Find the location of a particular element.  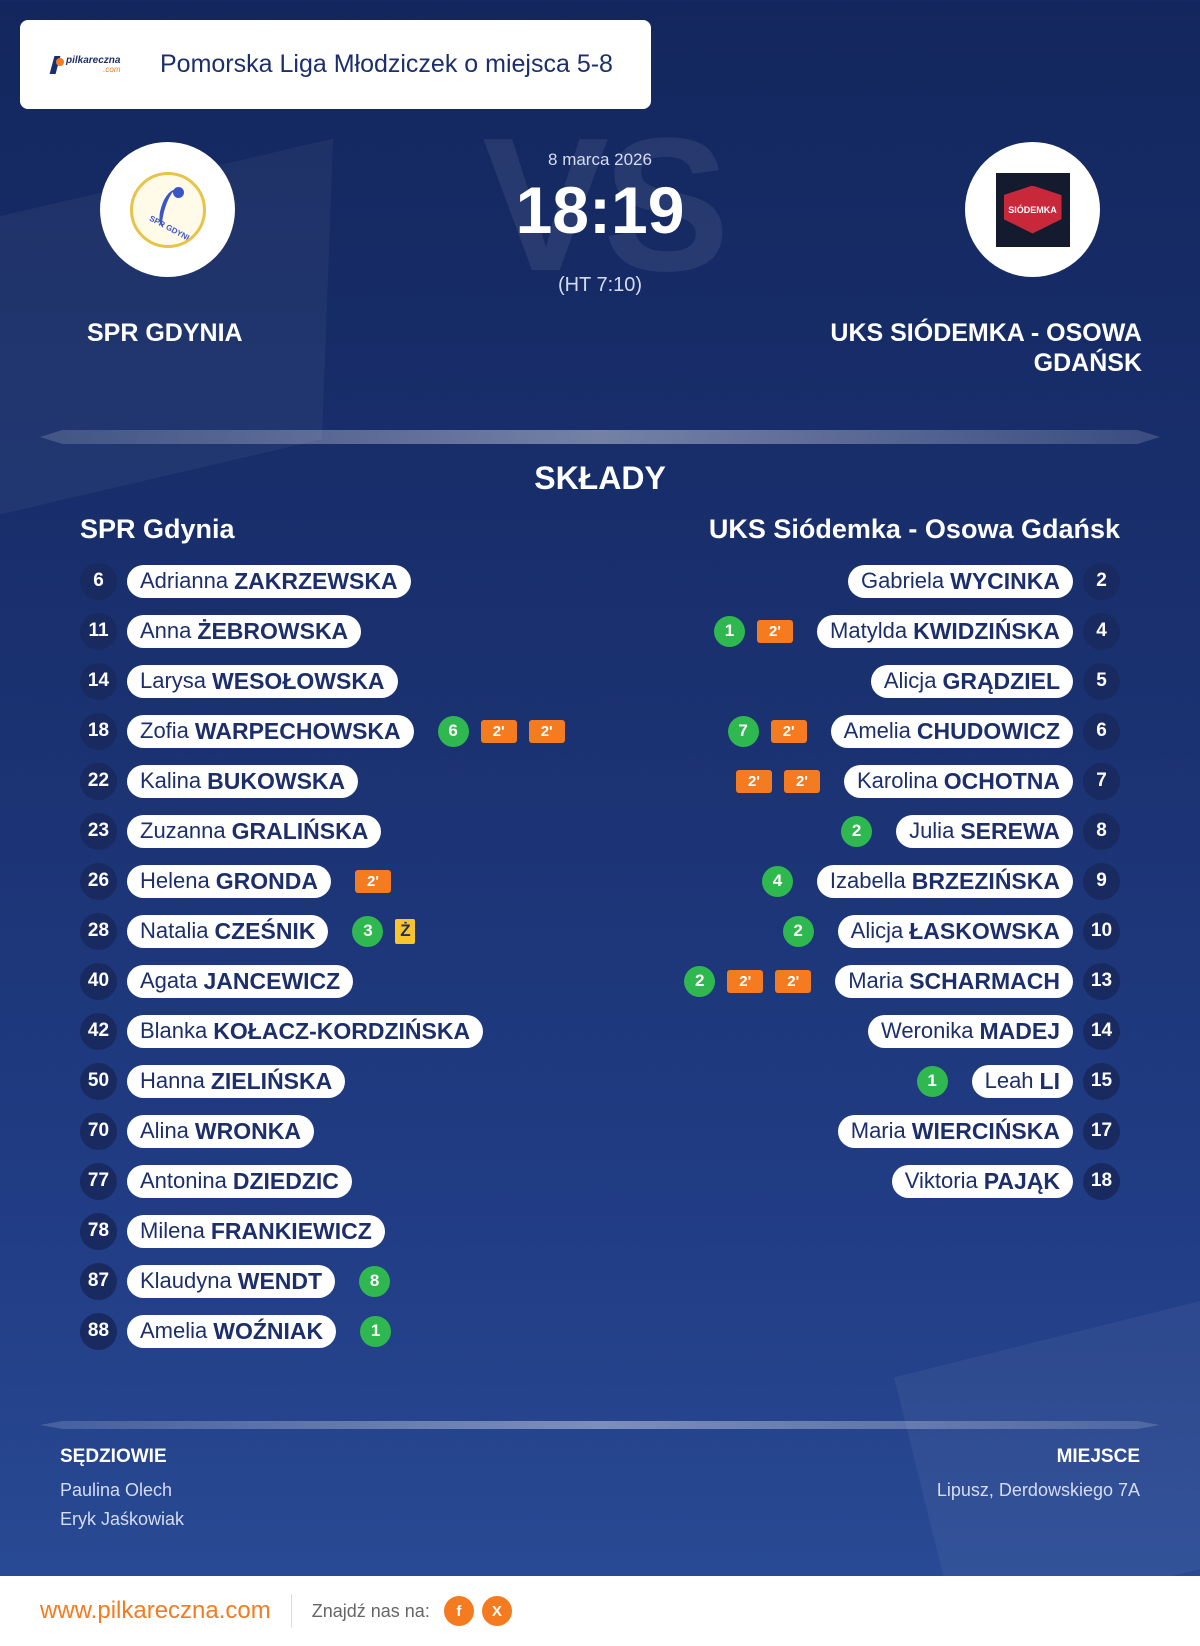

footer-separator is located at coordinates (291, 1611).